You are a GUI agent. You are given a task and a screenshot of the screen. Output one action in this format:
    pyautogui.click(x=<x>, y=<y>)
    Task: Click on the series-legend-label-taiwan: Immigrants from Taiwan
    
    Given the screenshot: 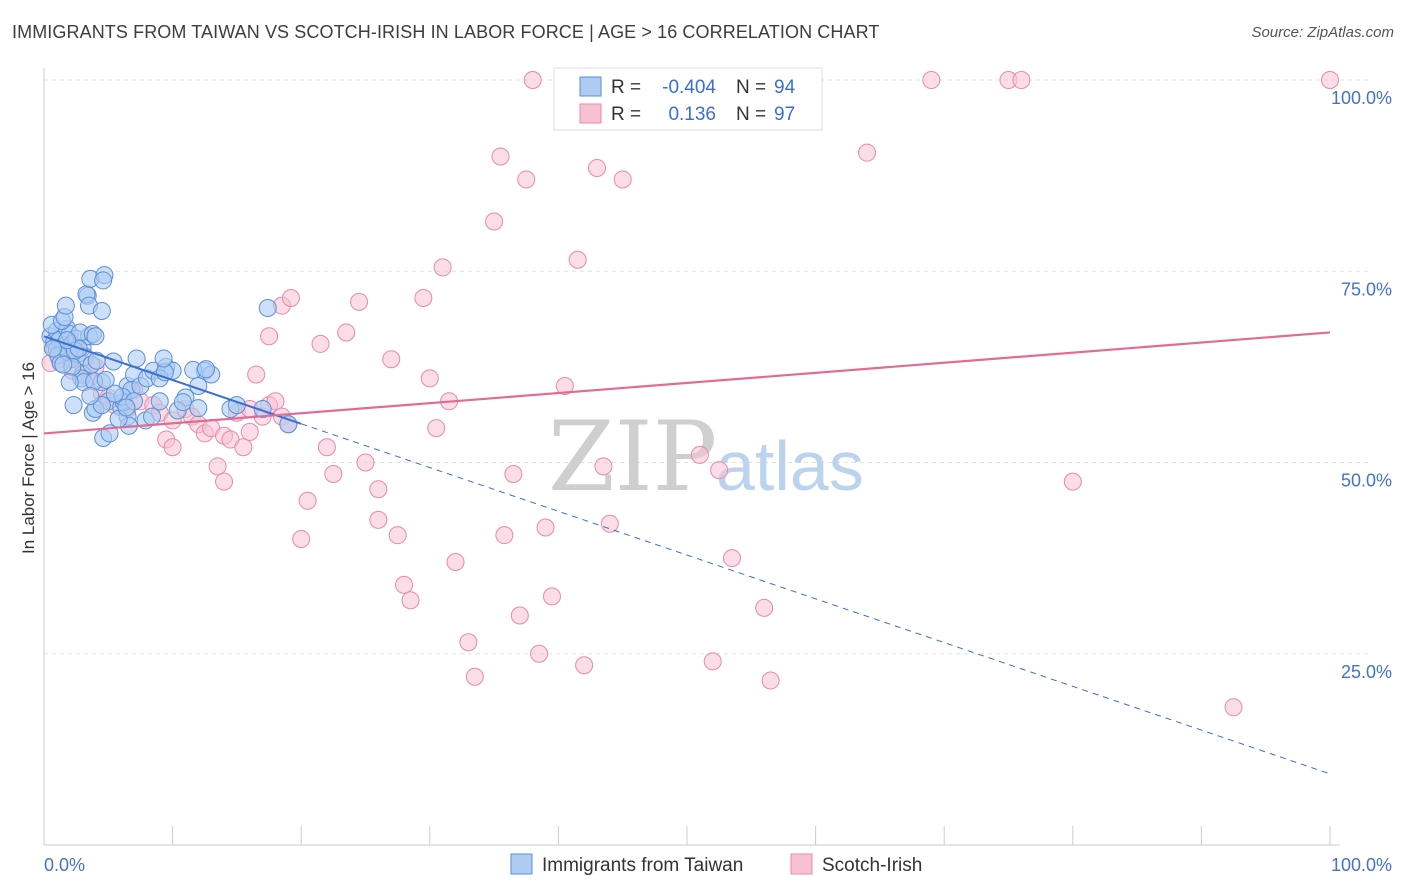 What is the action you would take?
    pyautogui.click(x=642, y=865)
    